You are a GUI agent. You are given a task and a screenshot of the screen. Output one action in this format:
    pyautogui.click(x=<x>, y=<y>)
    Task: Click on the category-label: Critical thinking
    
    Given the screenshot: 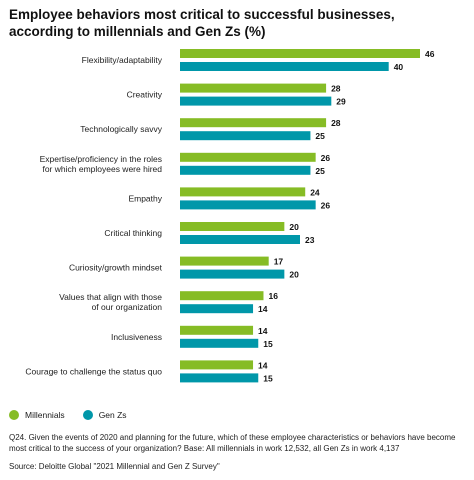 What is the action you would take?
    pyautogui.click(x=133, y=233)
    